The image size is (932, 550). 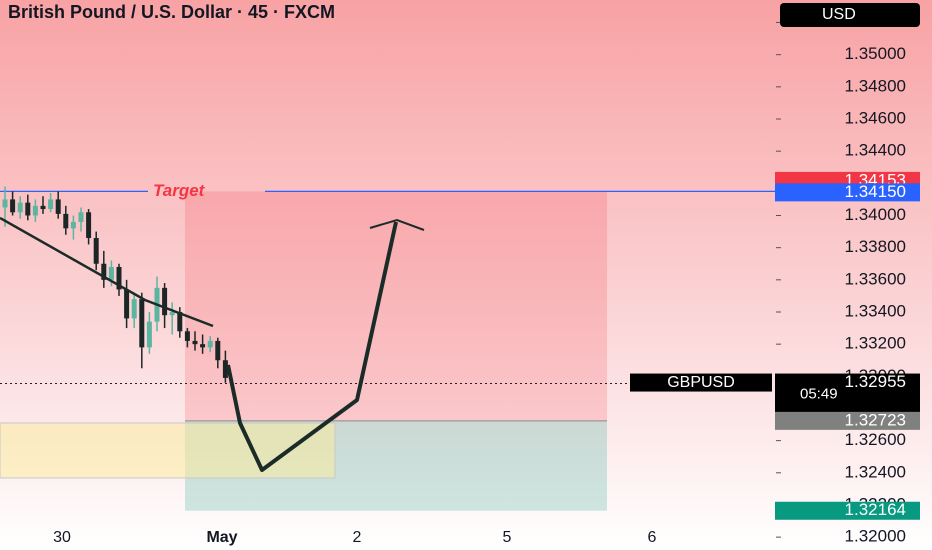 I want to click on y-tick-label: 1.34800, so click(x=875, y=85).